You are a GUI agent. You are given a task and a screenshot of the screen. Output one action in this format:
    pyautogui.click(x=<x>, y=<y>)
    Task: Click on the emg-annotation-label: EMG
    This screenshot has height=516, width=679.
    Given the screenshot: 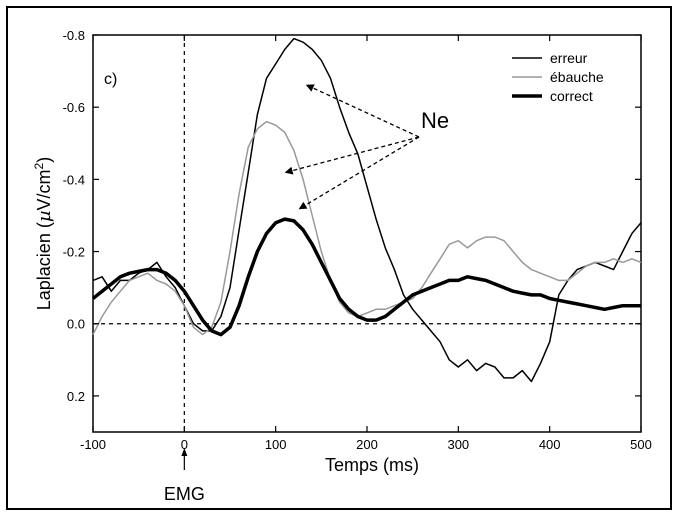 What is the action you would take?
    pyautogui.click(x=184, y=494)
    